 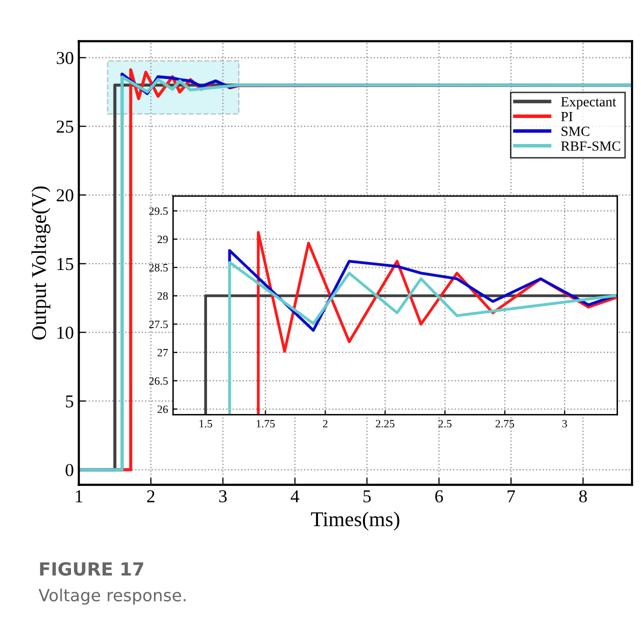 What do you see at coordinates (445, 424) in the screenshot?
I see `x-tick-label: 2.5` at bounding box center [445, 424].